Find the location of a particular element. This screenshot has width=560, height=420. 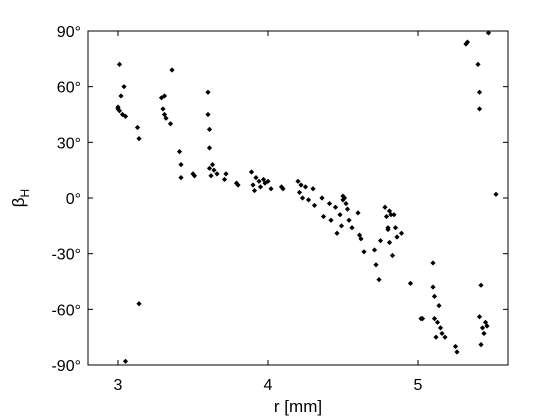

y-axis-label-subscript: H is located at coordinates (25, 193).